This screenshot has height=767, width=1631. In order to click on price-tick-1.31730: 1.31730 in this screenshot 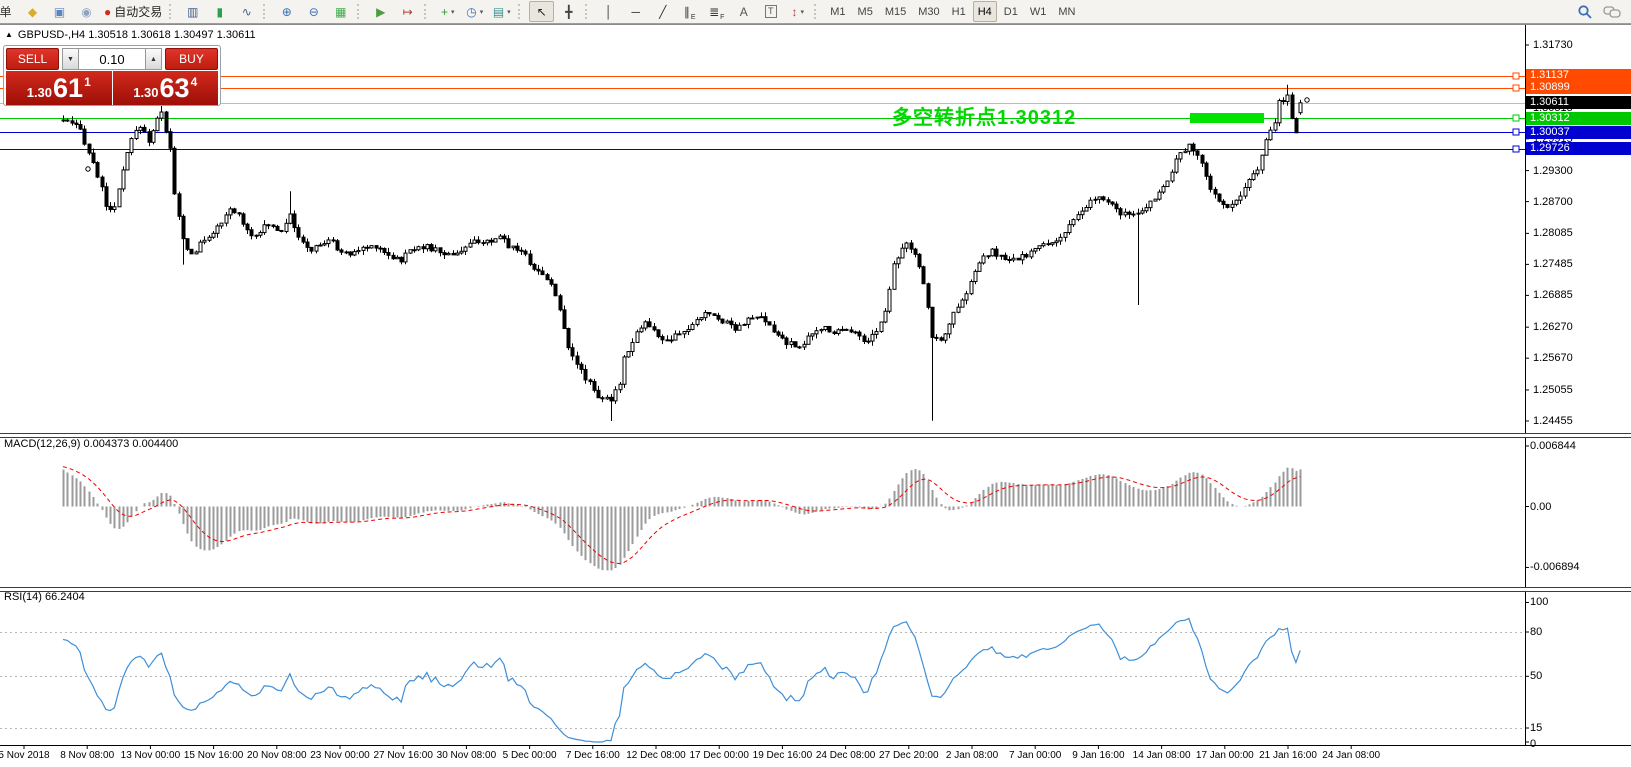, I will do `click(1553, 45)`.